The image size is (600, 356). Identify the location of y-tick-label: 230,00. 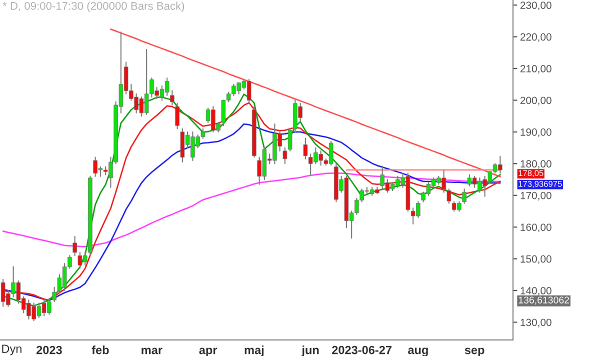
(536, 6).